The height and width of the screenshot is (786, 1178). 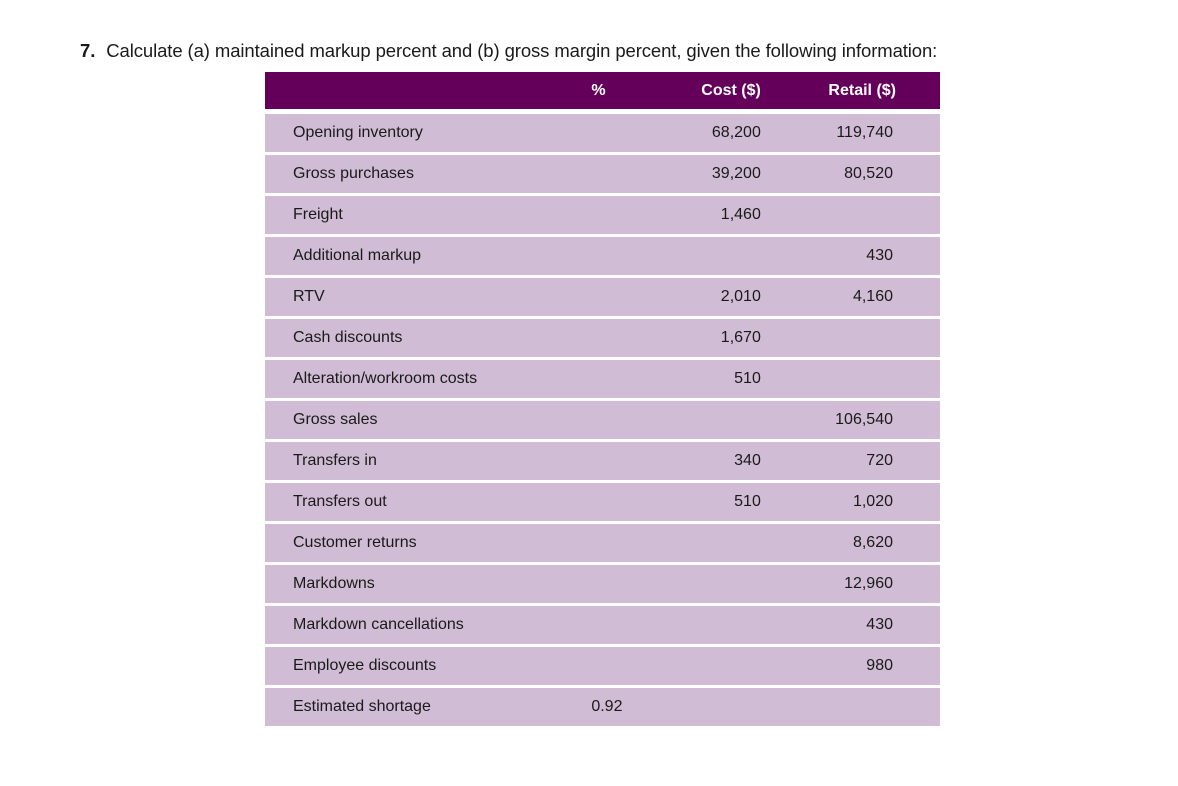 I want to click on row-label: Freight, so click(x=417, y=216).